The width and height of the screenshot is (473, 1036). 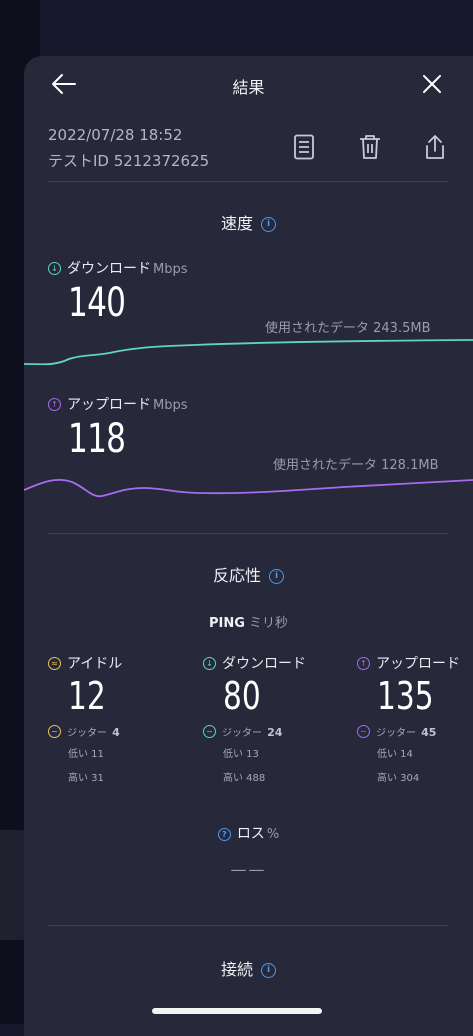 I want to click on loss-heading: ? ロス%, so click(x=248, y=833).